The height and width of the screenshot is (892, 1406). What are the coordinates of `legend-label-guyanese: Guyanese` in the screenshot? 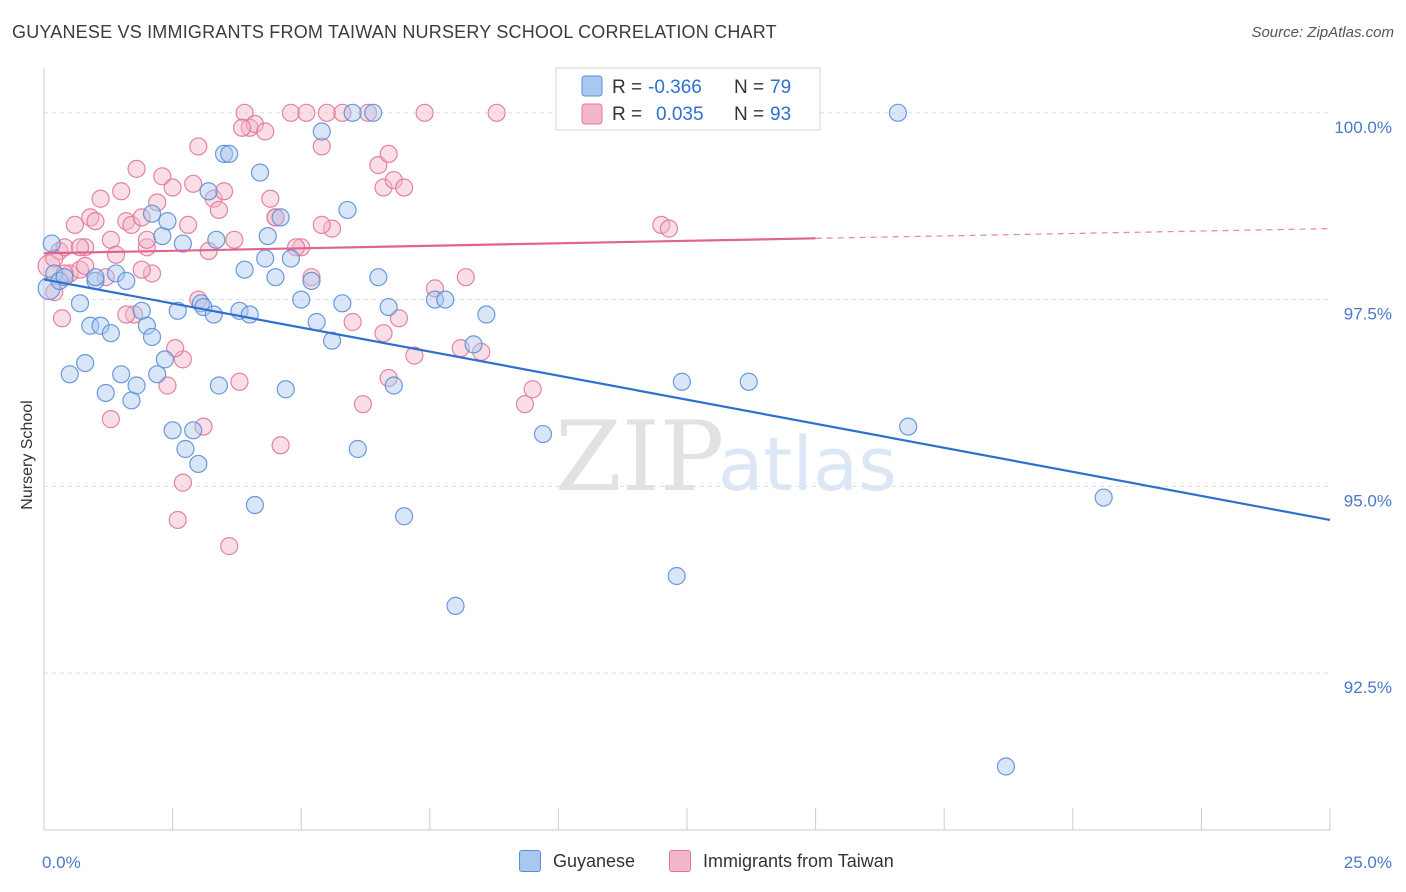 It's located at (594, 860).